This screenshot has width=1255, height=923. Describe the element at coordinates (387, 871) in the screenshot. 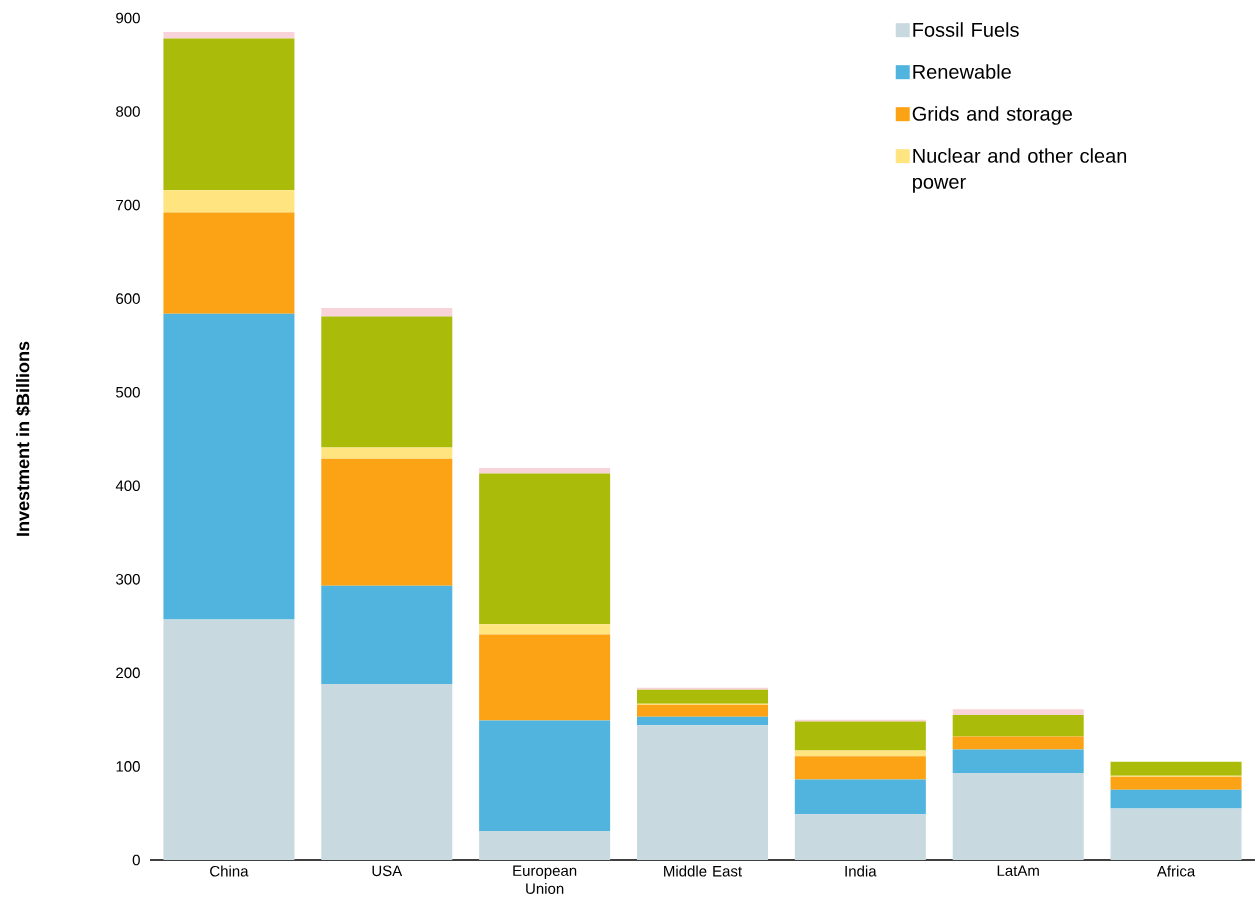

I see `x-tick-label: USA` at that location.